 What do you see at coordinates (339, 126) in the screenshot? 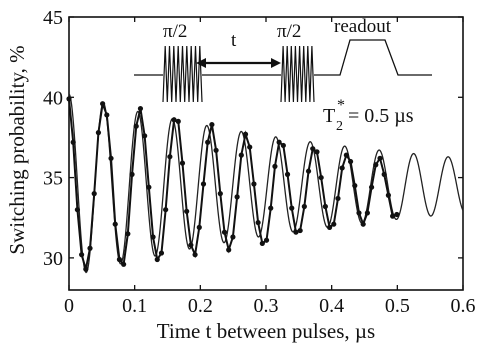
I see `t2-subscript: 2` at bounding box center [339, 126].